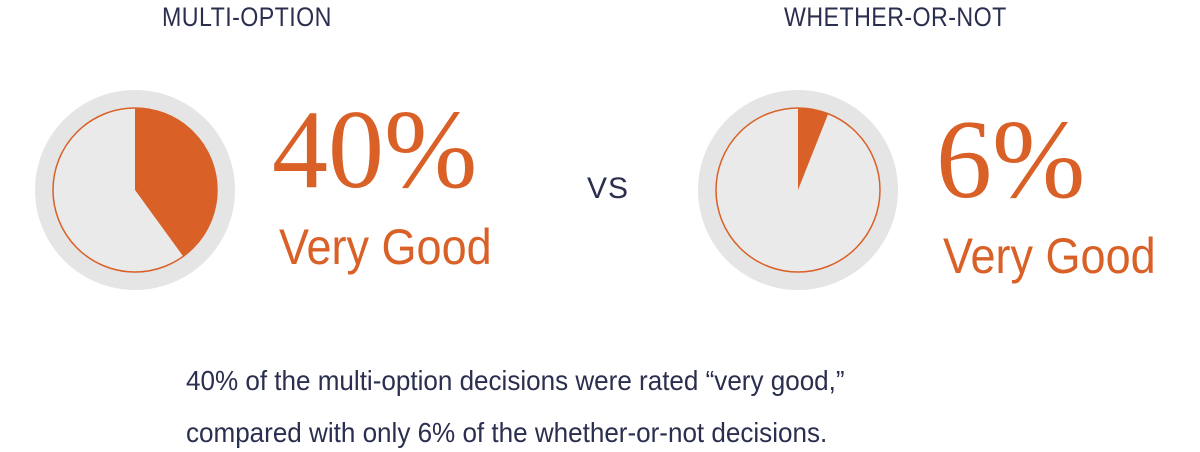 The image size is (1200, 452). I want to click on multi-option-heading: MULTI-OPTION, so click(247, 17).